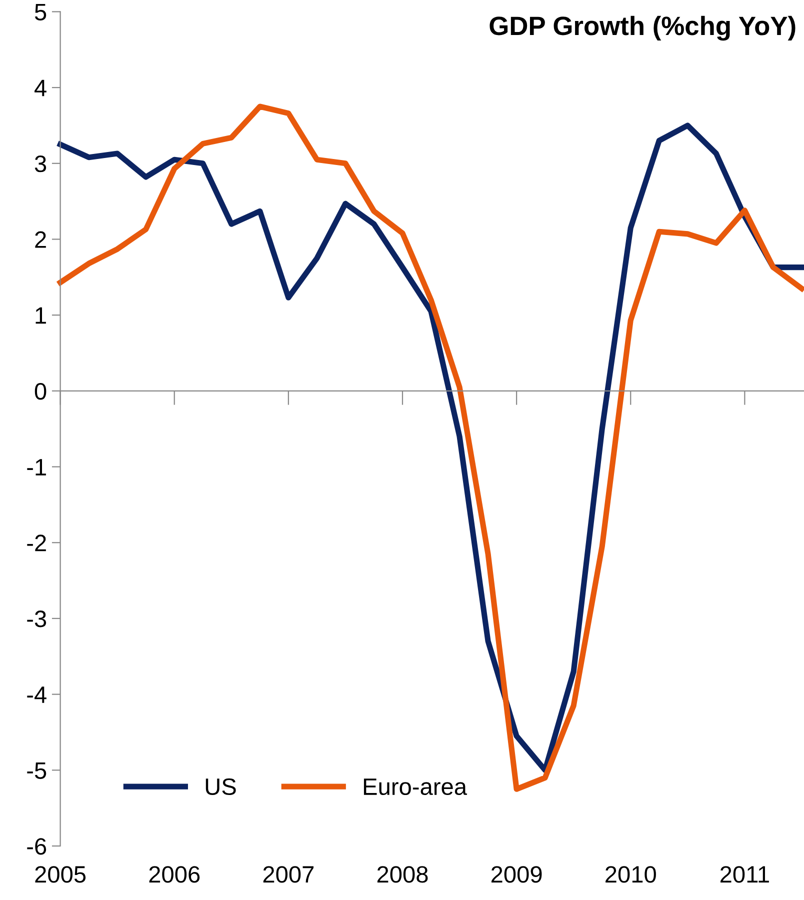 This screenshot has width=804, height=900. Describe the element at coordinates (643, 28) in the screenshot. I see `chart-title: GDP Growth (%chg YoY)` at that location.